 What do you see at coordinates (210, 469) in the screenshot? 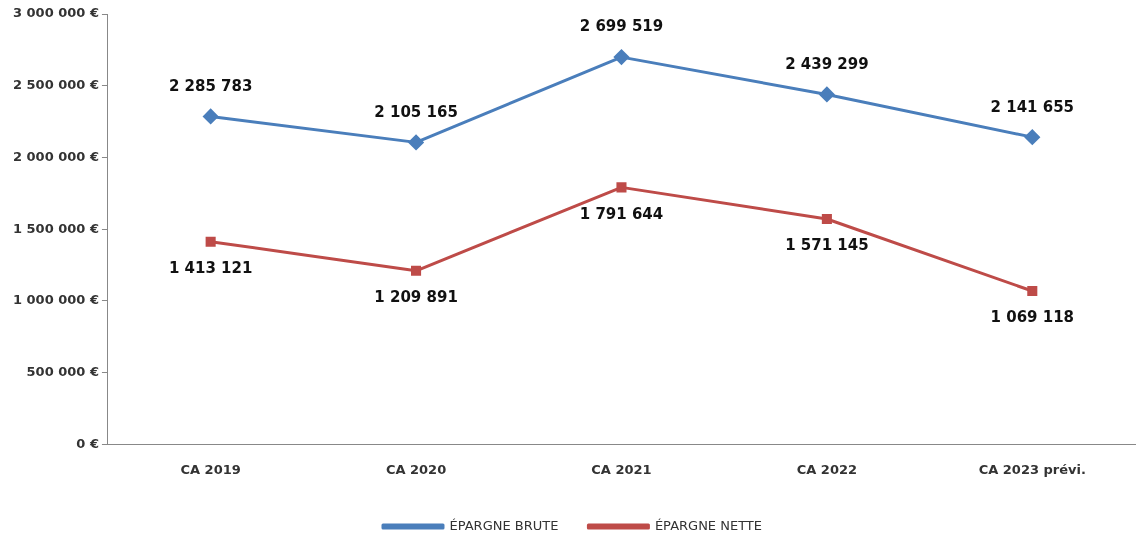
I see `x-tick-label: CA 2019` at bounding box center [210, 469].